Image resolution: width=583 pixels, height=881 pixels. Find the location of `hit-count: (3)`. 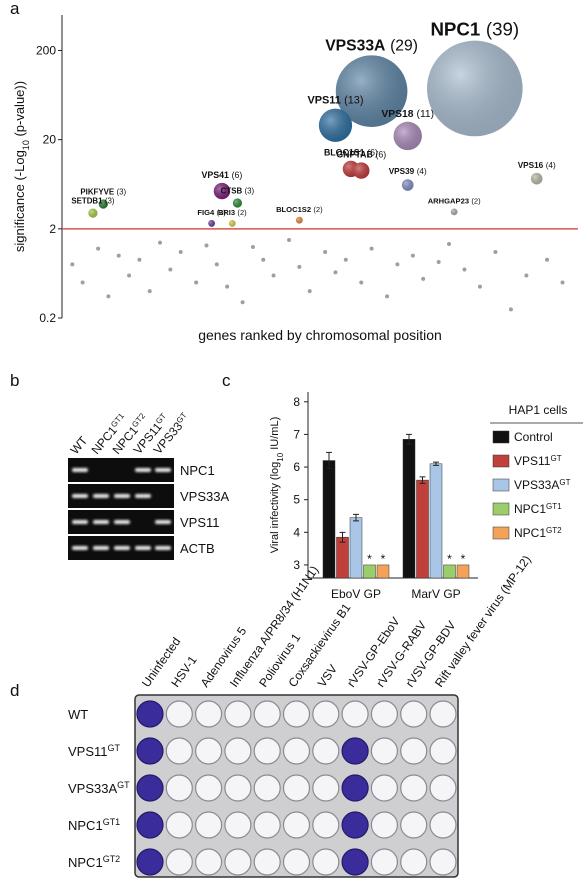

hit-count: (3) is located at coordinates (110, 201).